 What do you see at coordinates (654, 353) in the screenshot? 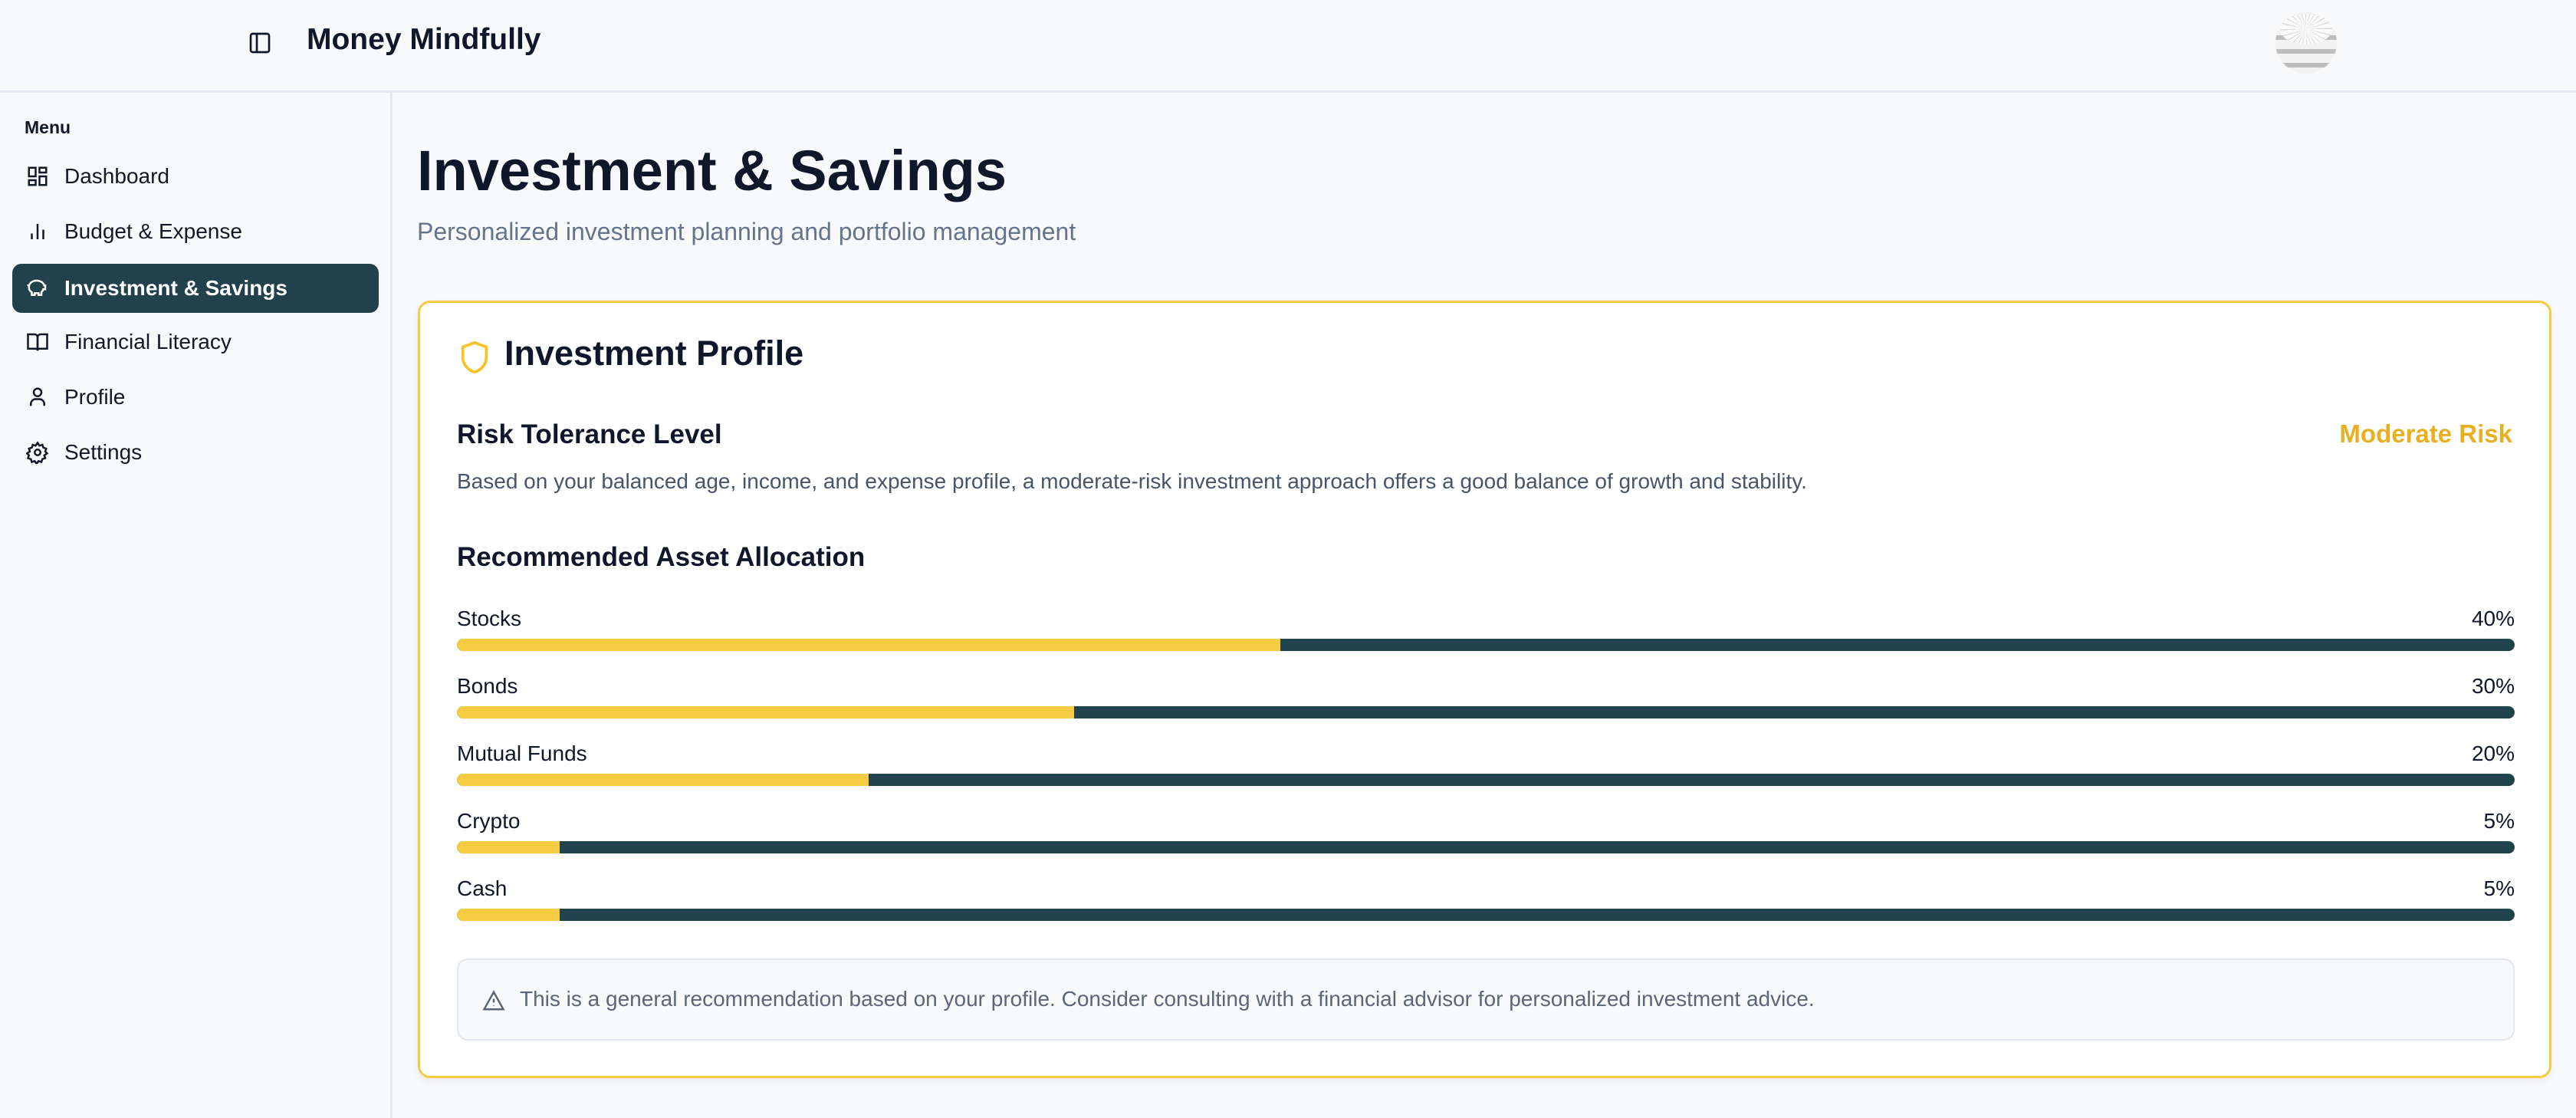
I see `card-title: Investment Profile` at bounding box center [654, 353].